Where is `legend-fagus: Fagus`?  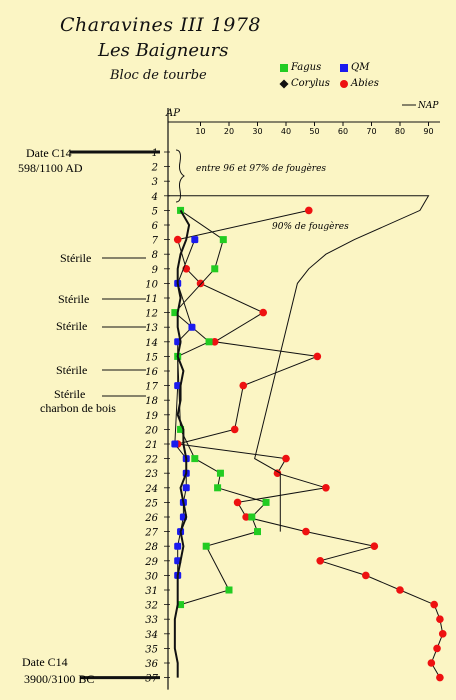 legend-fagus: Fagus is located at coordinates (300, 67).